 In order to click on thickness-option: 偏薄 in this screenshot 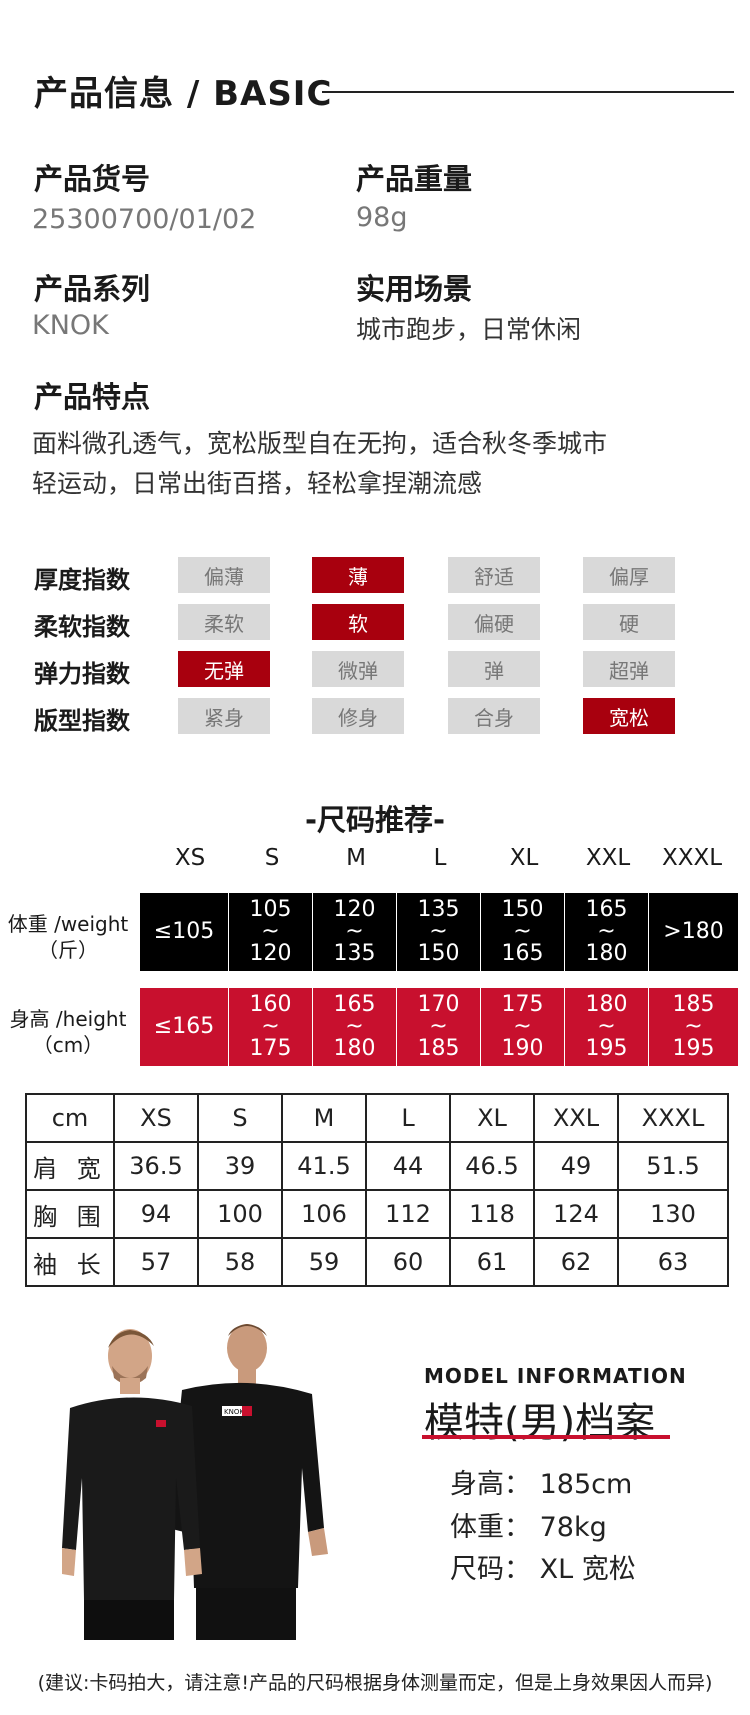, I will do `click(224, 575)`.